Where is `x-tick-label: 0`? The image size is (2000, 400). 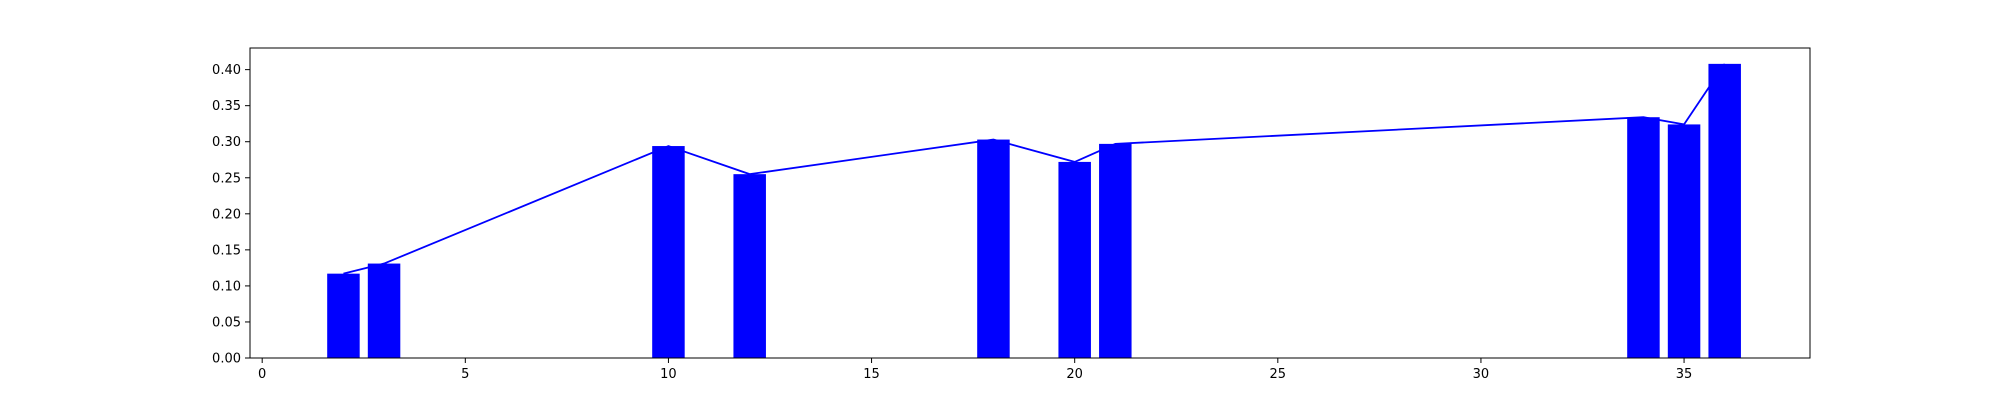 x-tick-label: 0 is located at coordinates (262, 374).